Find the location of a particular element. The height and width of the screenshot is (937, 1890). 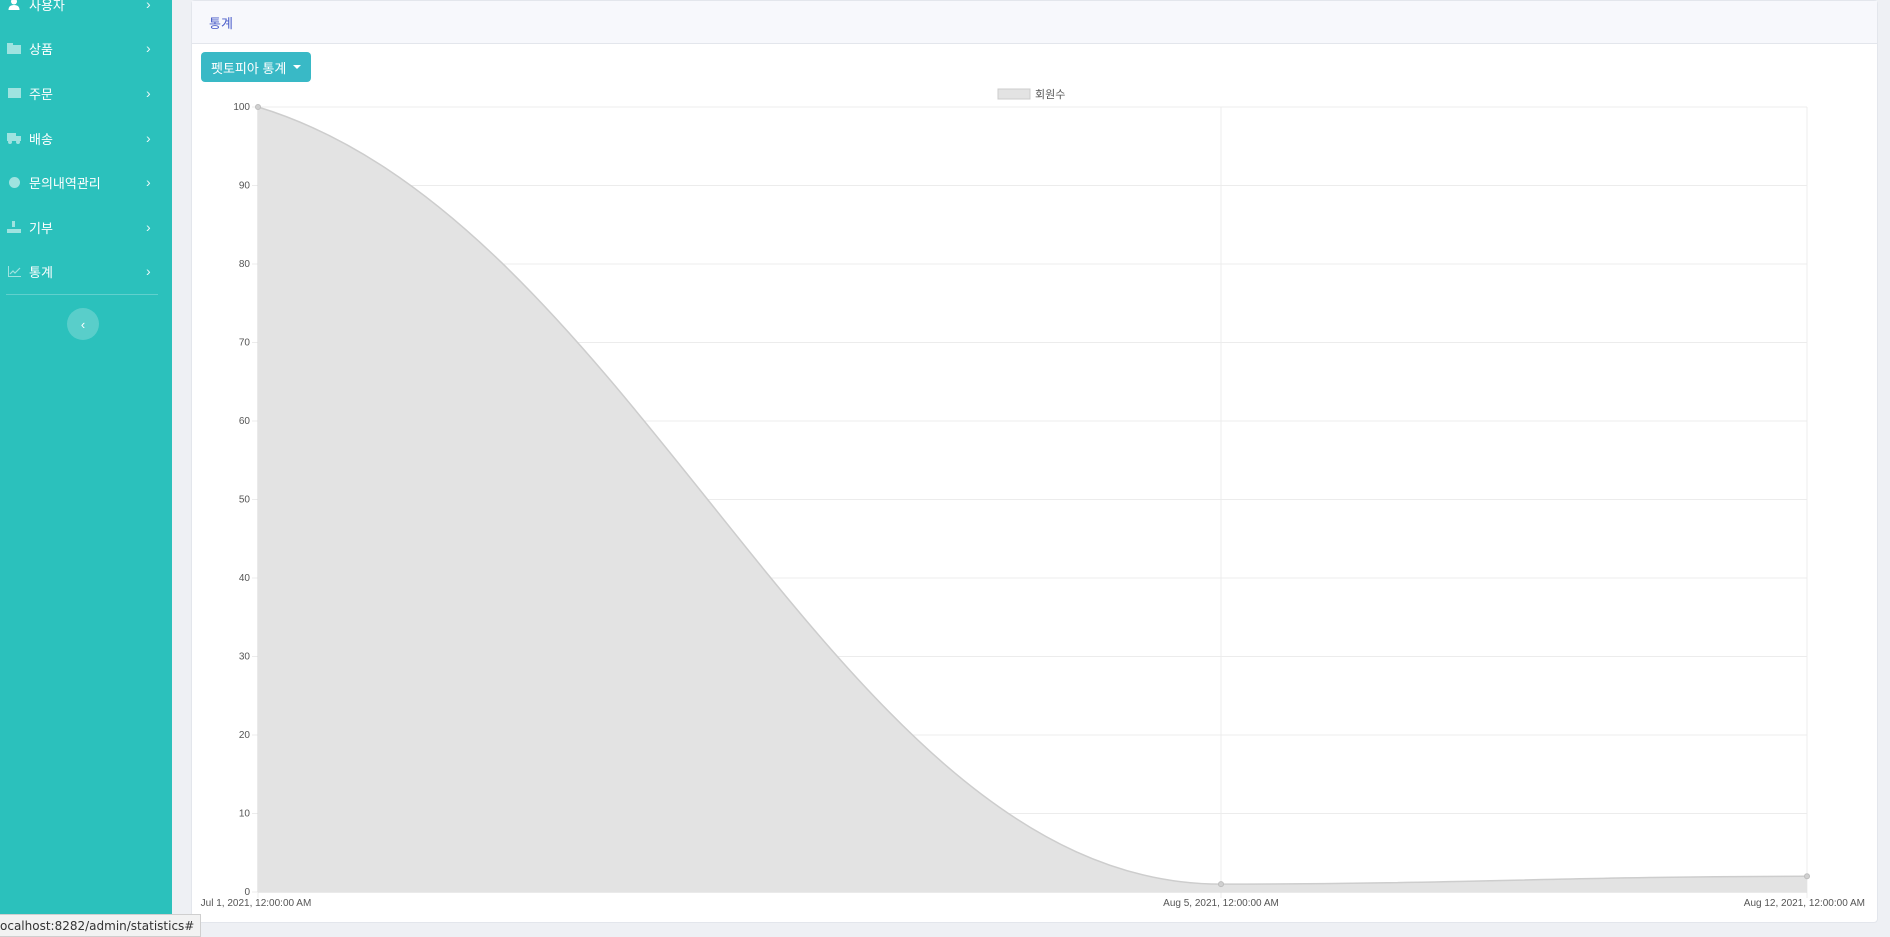

sidebar-item-label: 상품 is located at coordinates (41, 49).